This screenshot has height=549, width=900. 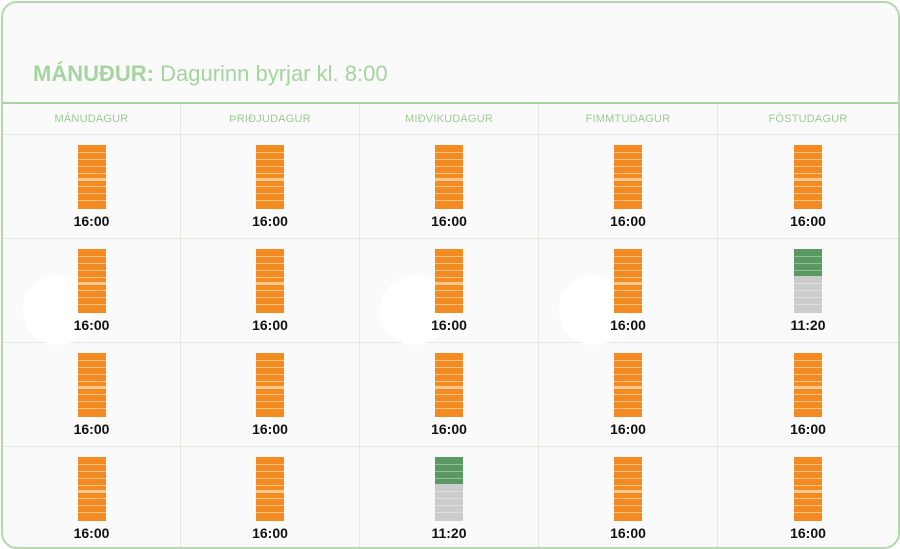 I want to click on column-header: MIÐVIKUDAGUR, so click(x=449, y=119).